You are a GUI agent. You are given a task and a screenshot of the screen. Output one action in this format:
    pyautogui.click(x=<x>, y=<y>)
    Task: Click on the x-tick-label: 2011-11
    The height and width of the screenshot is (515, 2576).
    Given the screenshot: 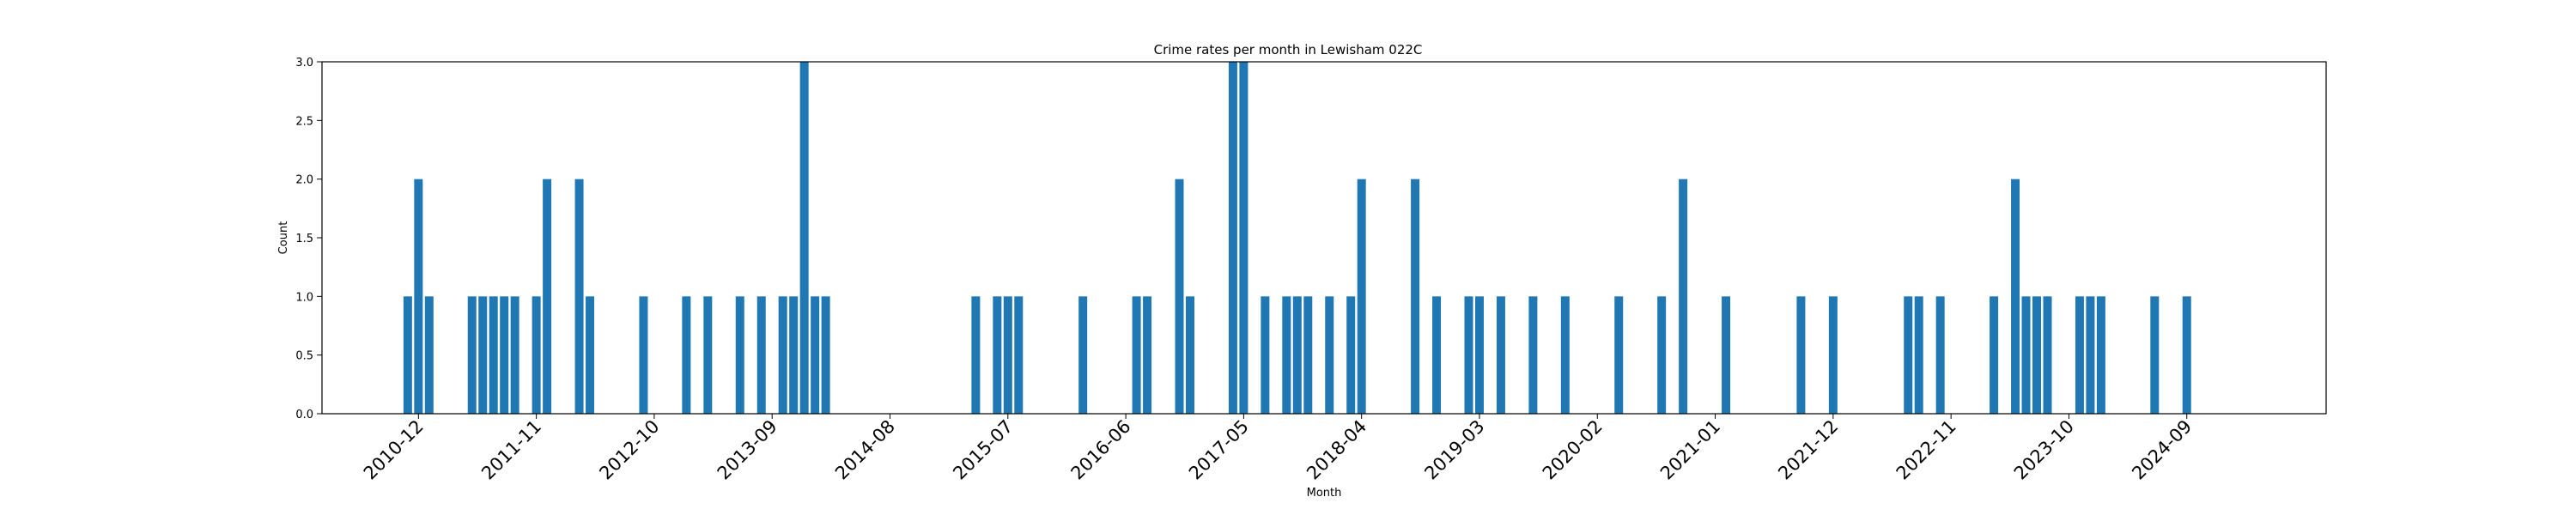 What is the action you would take?
    pyautogui.click(x=511, y=450)
    